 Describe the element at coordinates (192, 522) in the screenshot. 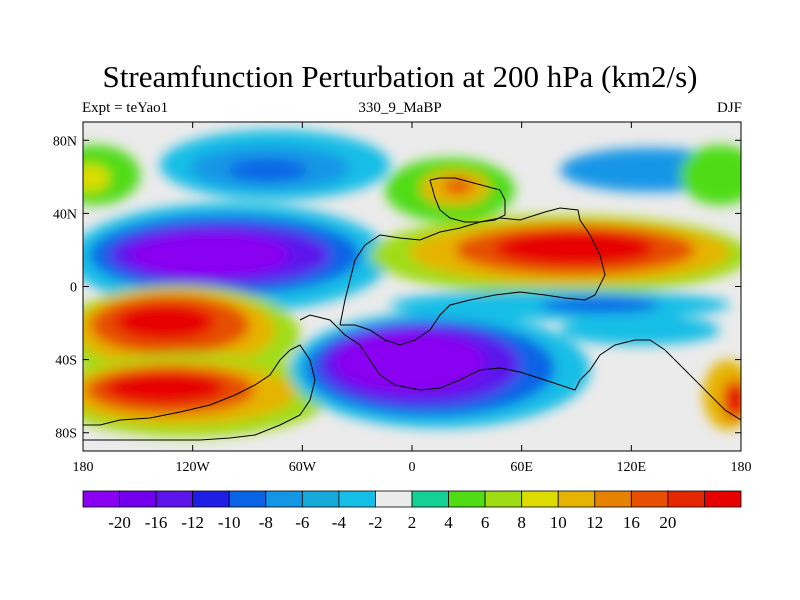

I see `colorbar-label: -12` at that location.